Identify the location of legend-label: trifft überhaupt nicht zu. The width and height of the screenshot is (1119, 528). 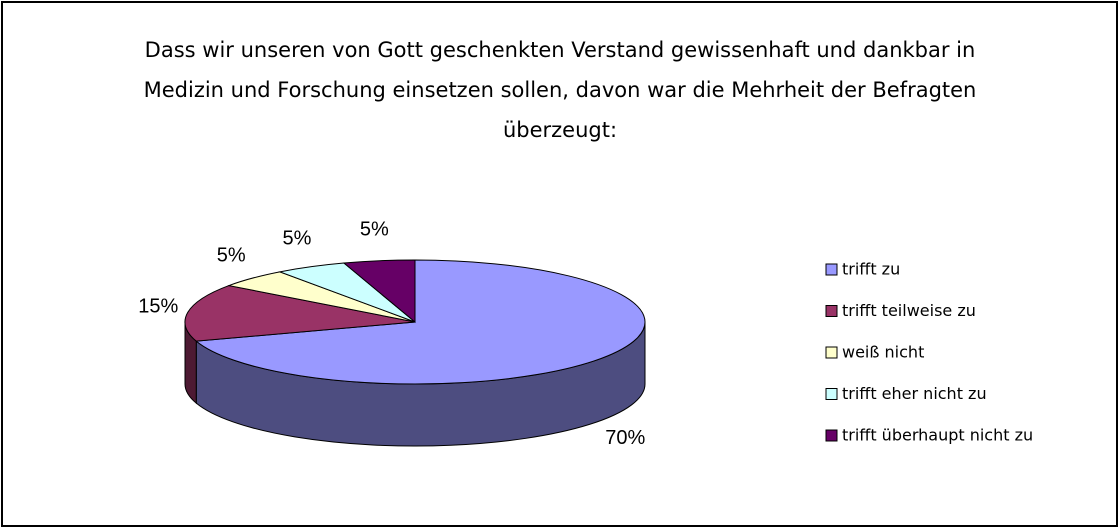
(937, 435).